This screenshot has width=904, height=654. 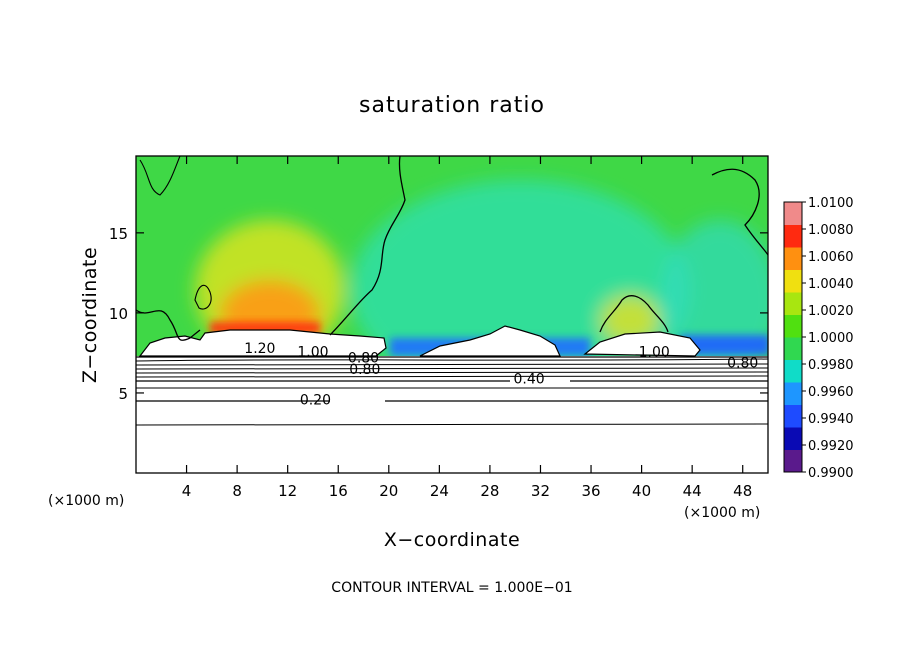 I want to click on x-tick-label: 40, so click(x=641, y=491).